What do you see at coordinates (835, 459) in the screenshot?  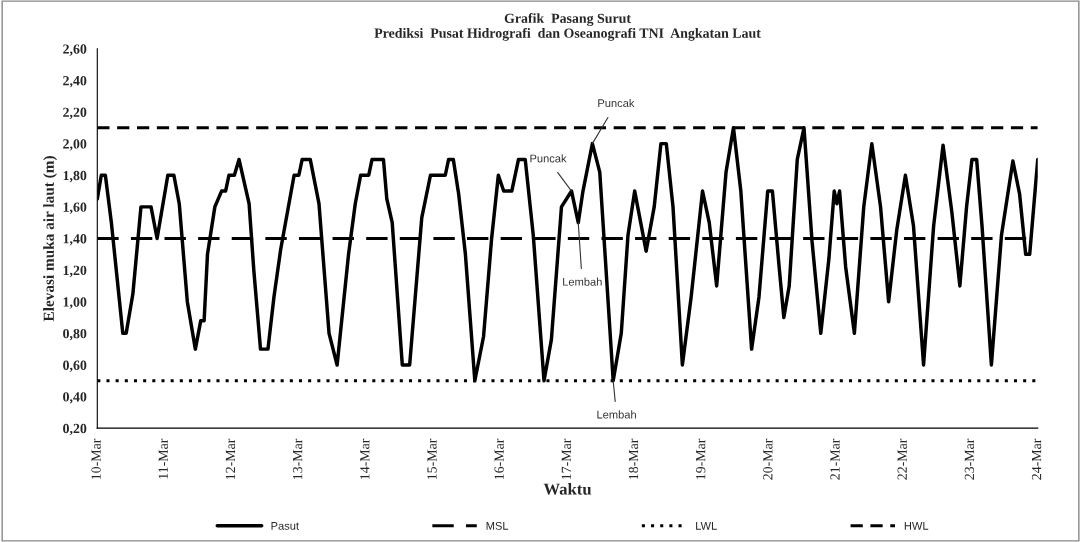 I see `x-tick-label: 21-Mar` at bounding box center [835, 459].